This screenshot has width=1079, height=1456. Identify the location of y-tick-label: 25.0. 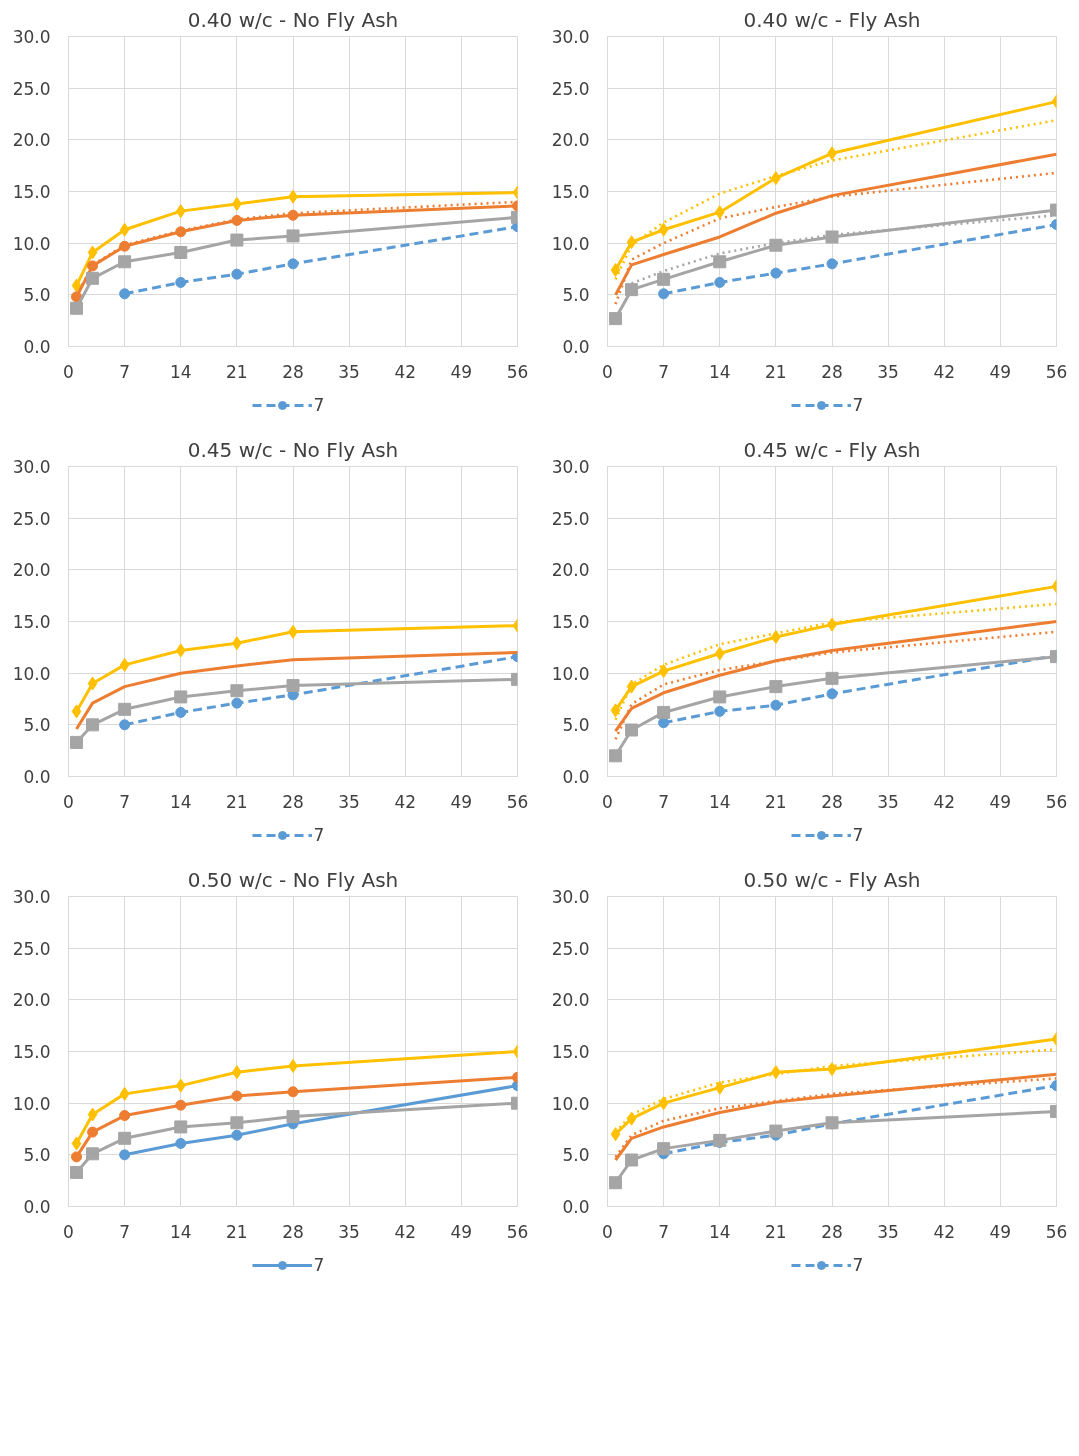
(31, 88).